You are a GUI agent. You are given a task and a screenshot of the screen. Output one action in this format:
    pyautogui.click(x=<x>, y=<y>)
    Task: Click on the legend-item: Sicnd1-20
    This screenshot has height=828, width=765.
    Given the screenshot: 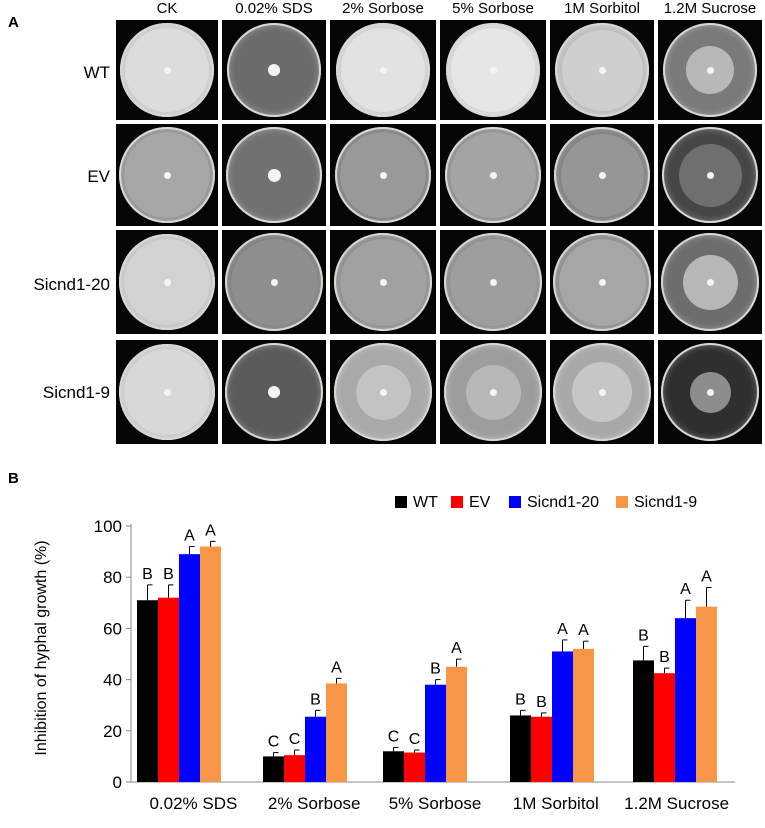 What is the action you would take?
    pyautogui.click(x=554, y=503)
    